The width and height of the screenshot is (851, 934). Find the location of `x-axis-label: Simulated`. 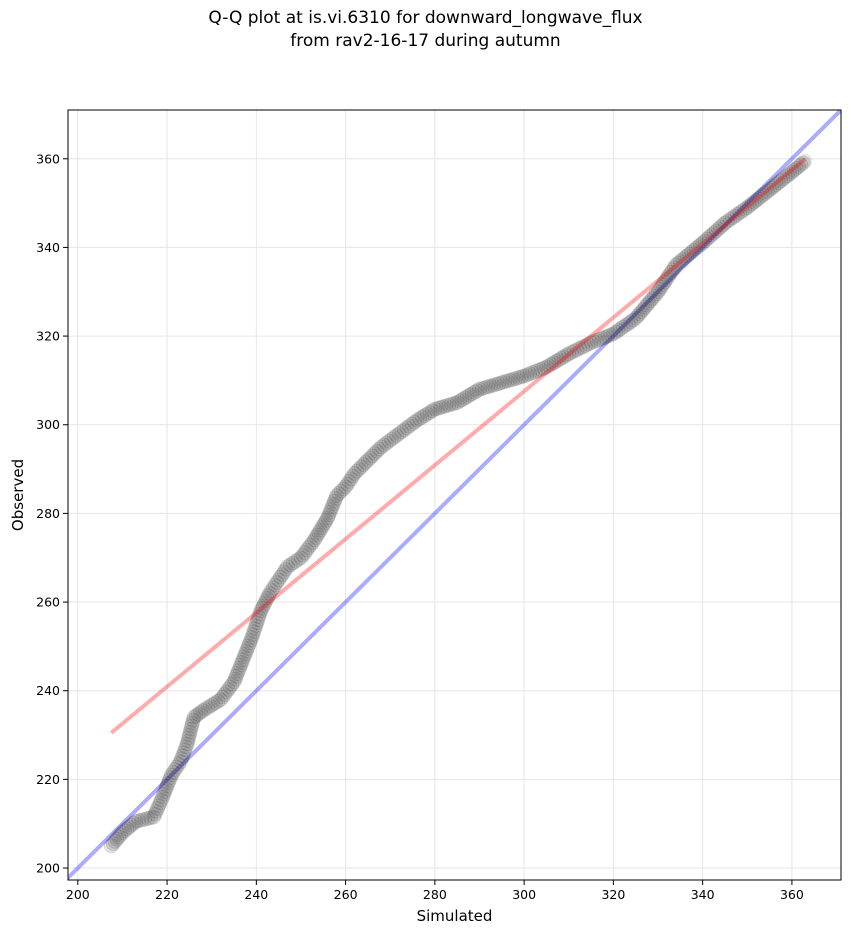

x-axis-label: Simulated is located at coordinates (455, 916).